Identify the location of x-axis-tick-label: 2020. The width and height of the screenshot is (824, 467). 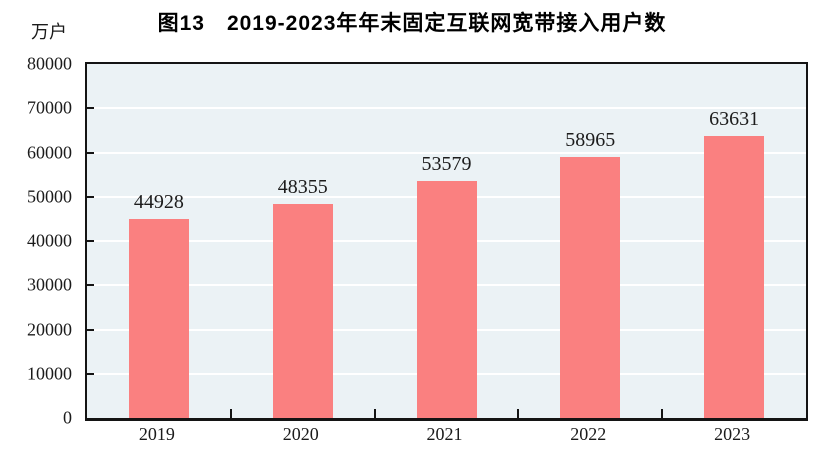
(300, 434).